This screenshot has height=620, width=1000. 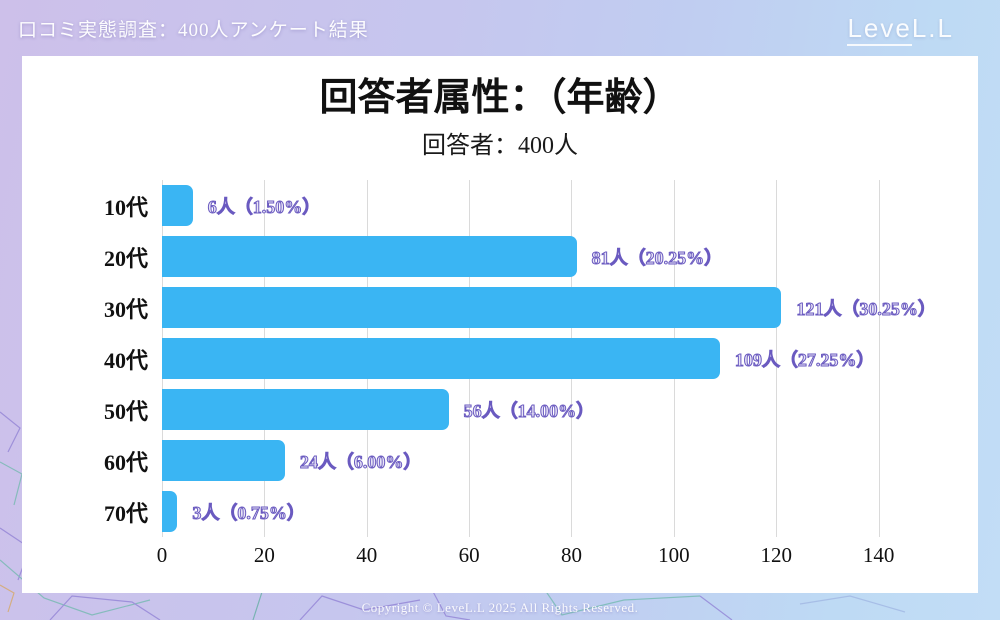 I want to click on bar-value-label: 3人（0.75%）, so click(x=248, y=512).